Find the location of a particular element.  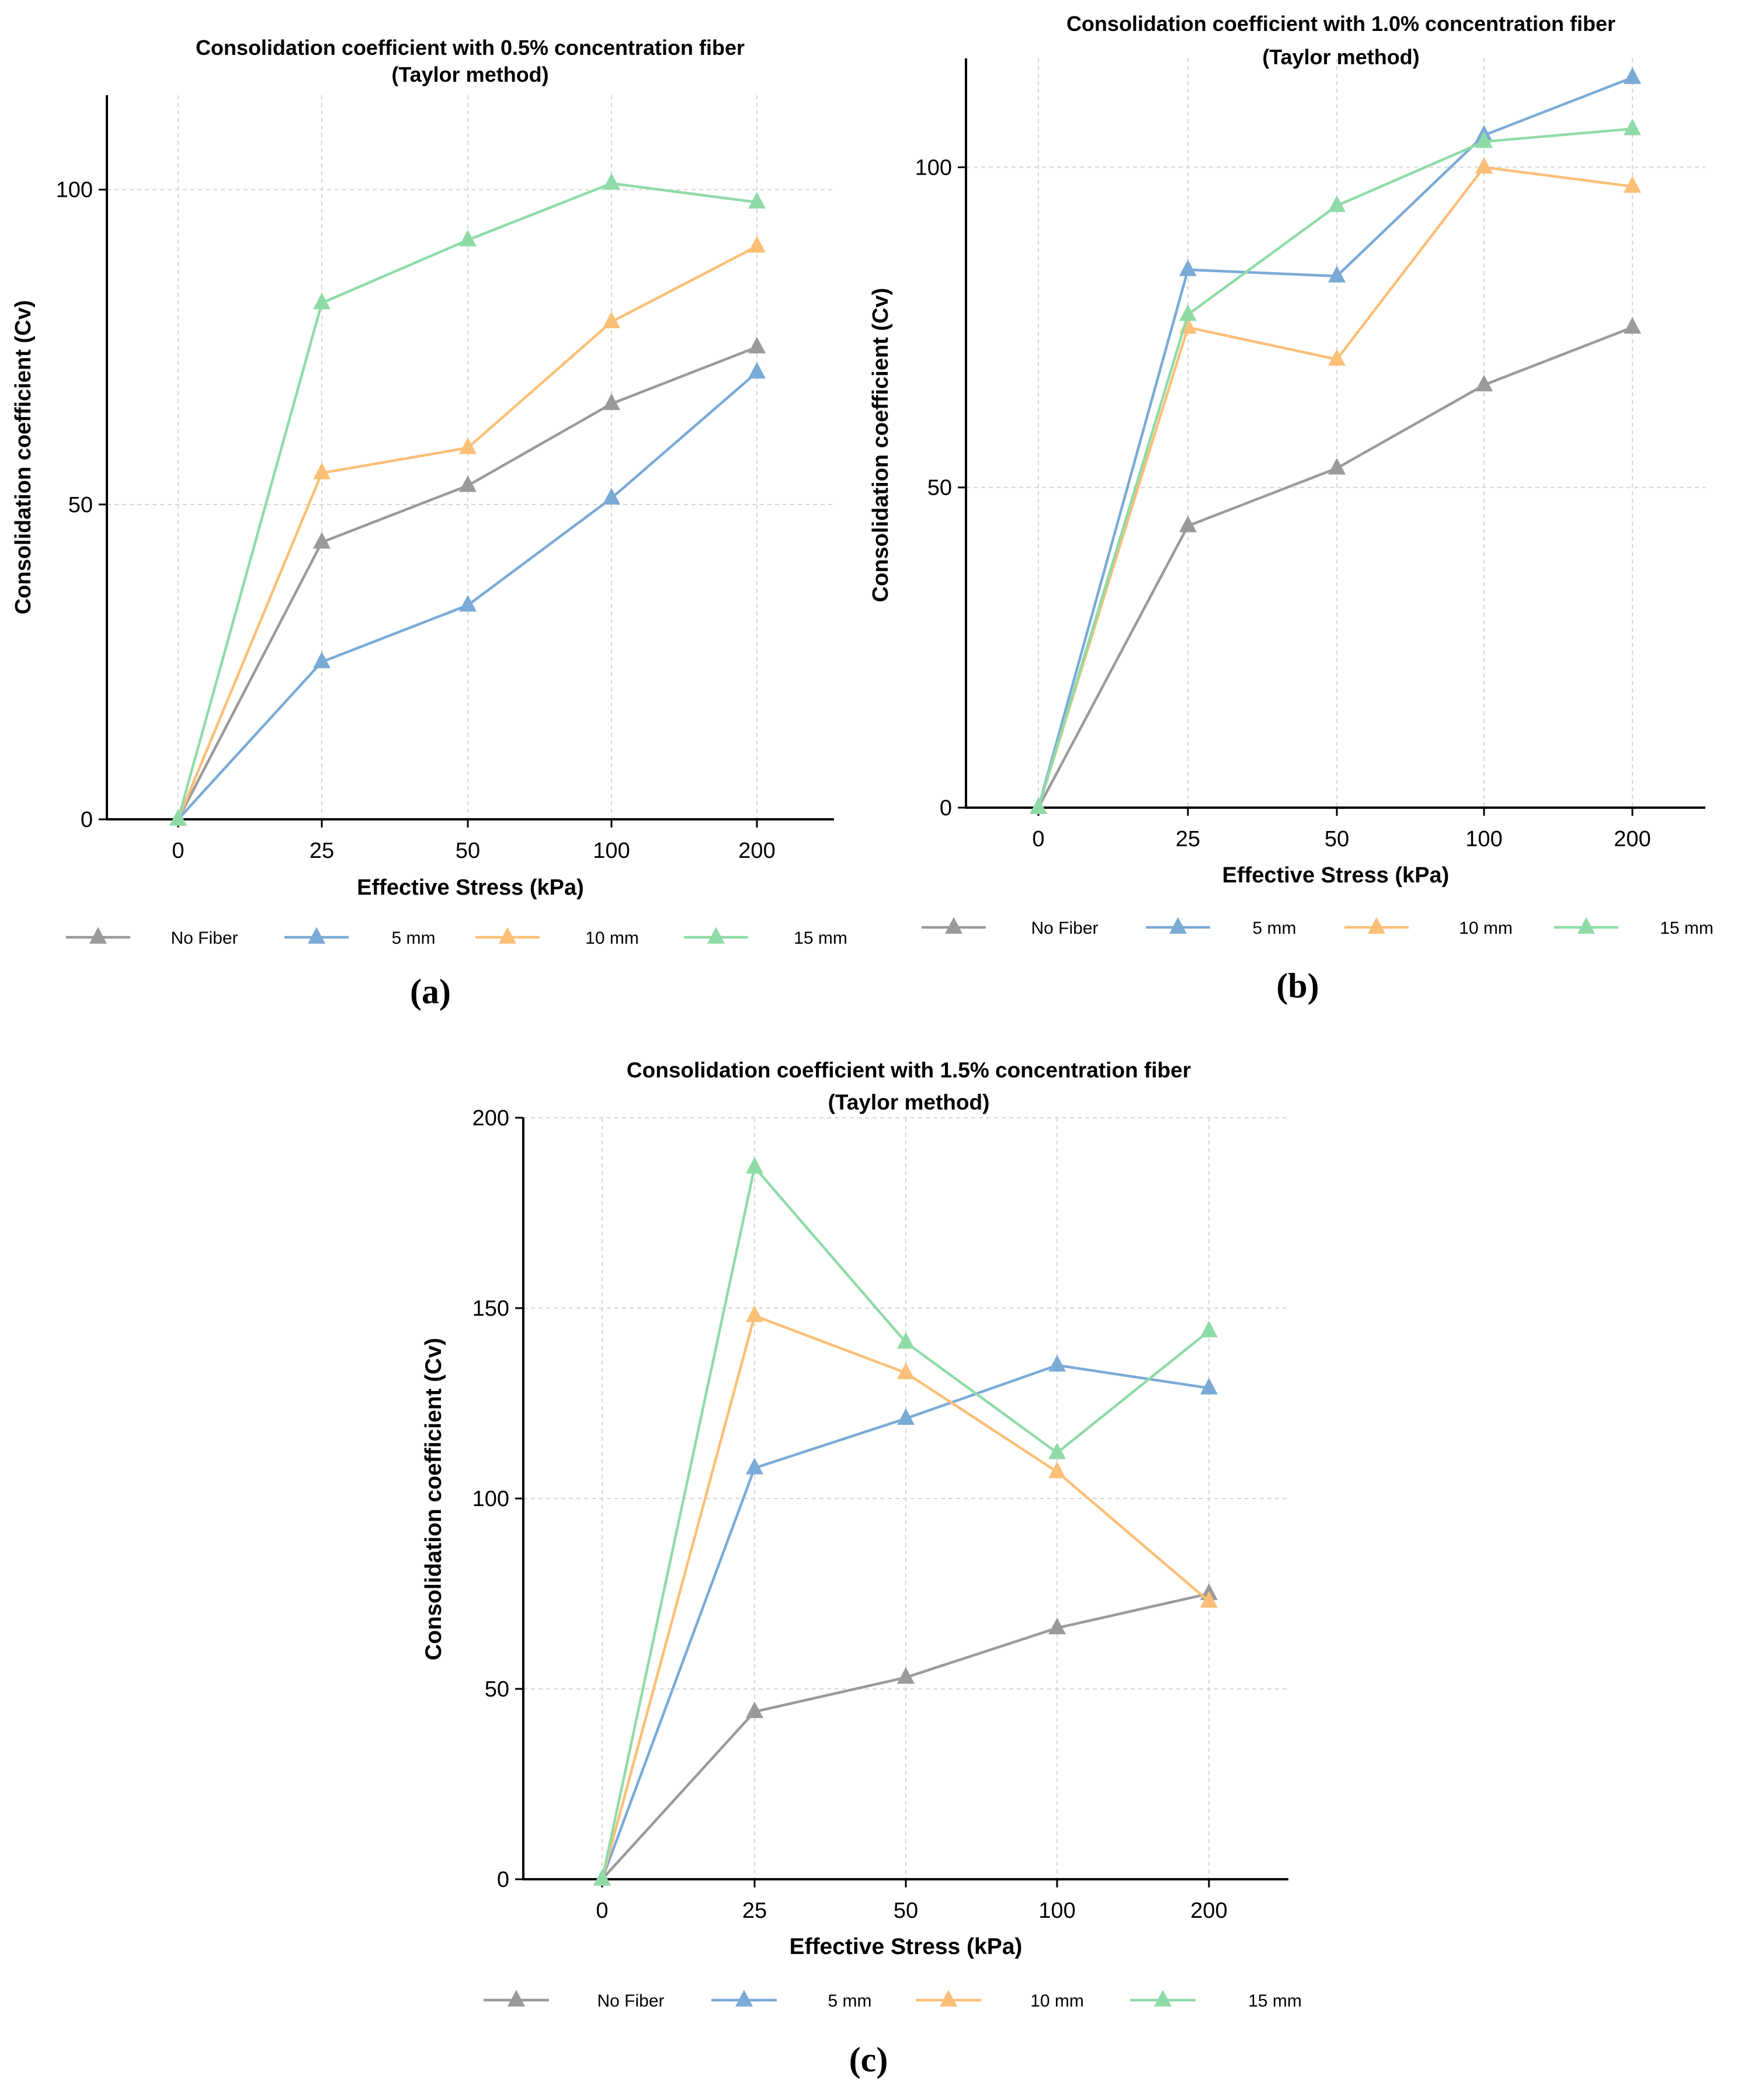

y-tick-label: 150 is located at coordinates (491, 1308).